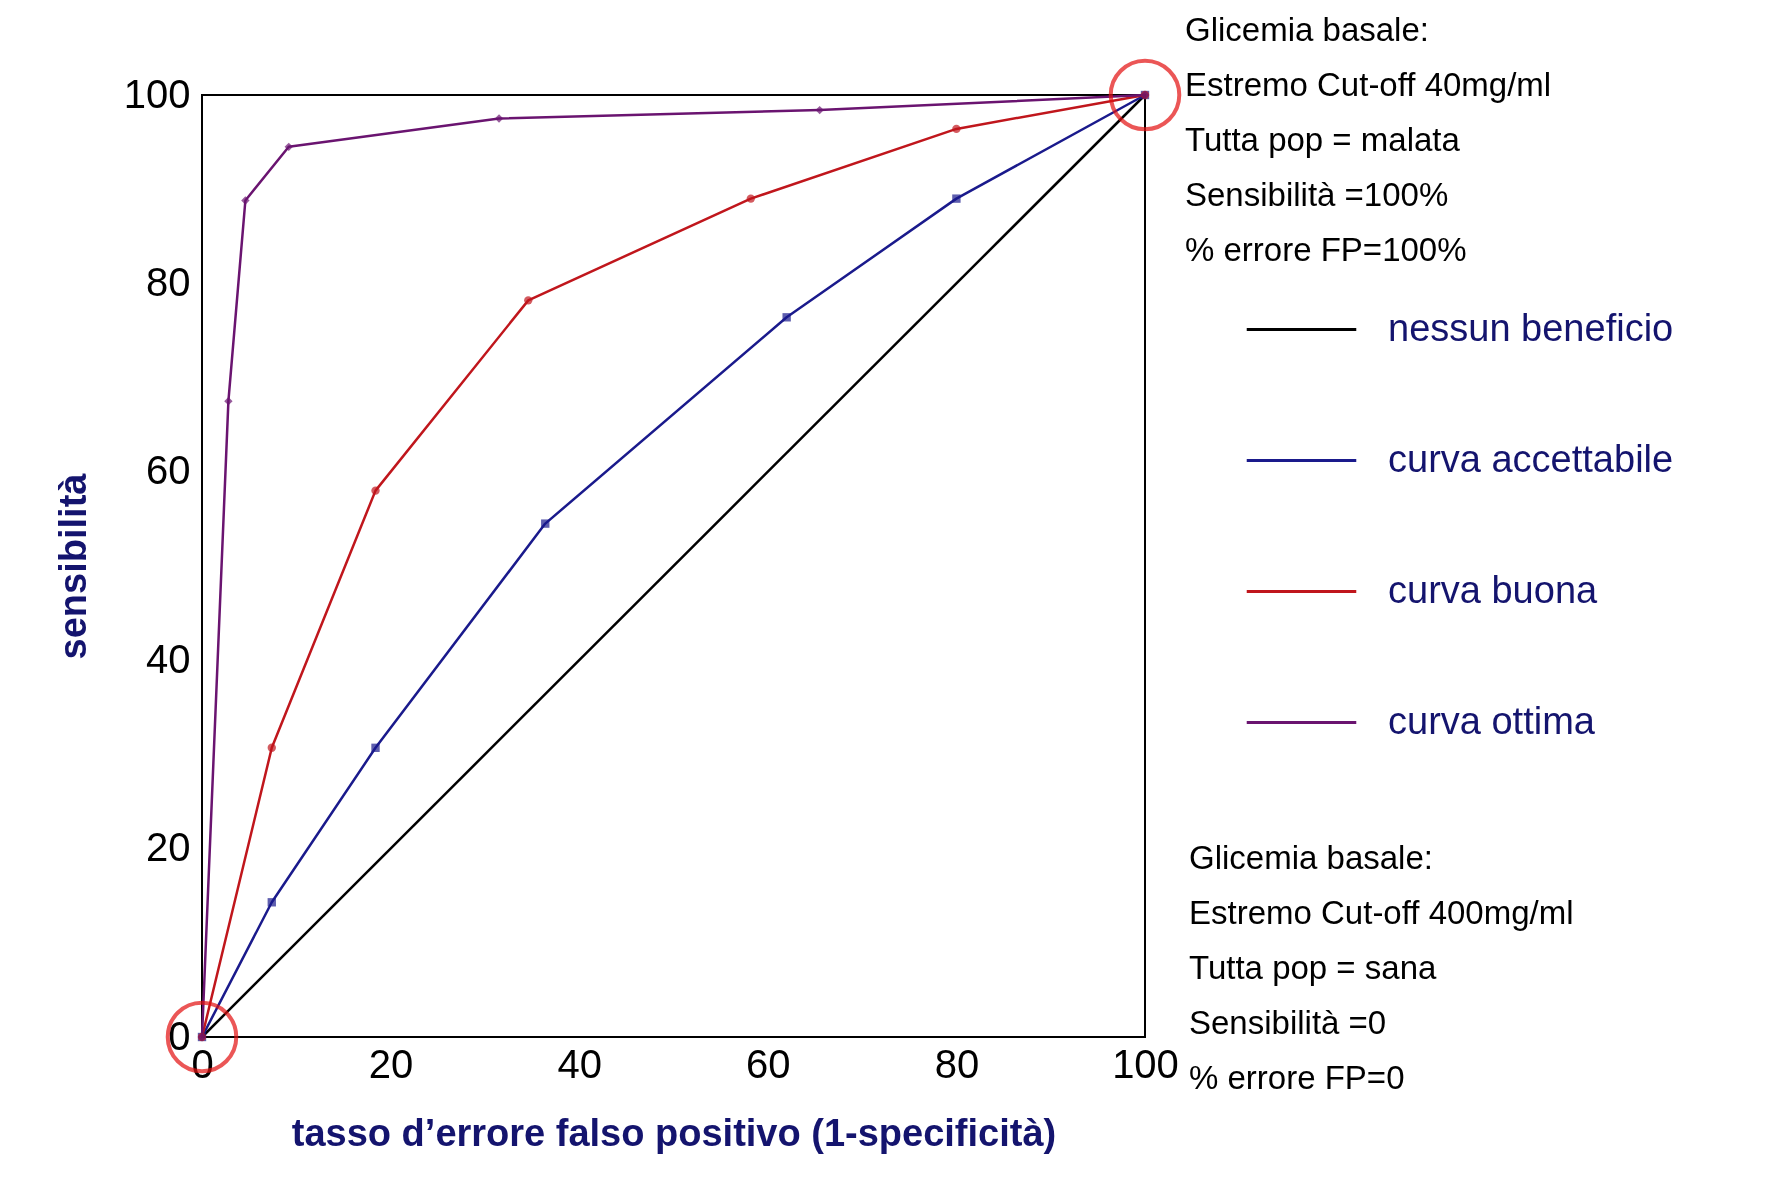 This screenshot has height=1179, width=1786. I want to click on x-tick-label: 80, so click(957, 1063).